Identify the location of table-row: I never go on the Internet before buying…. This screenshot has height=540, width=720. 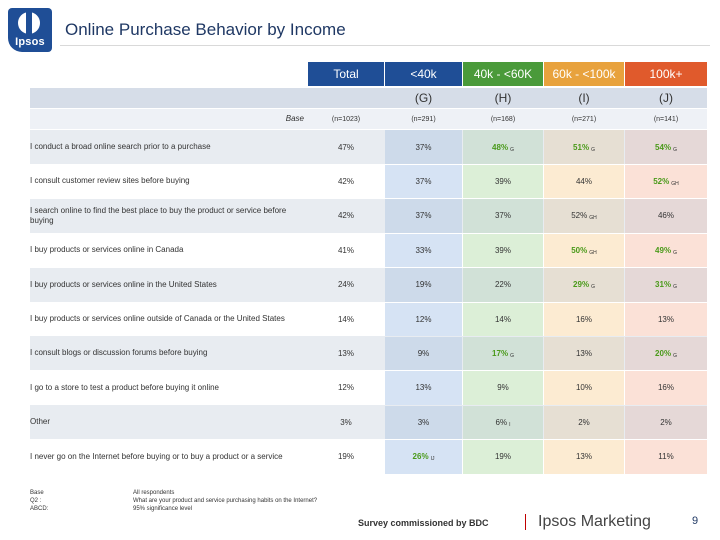
(368, 457).